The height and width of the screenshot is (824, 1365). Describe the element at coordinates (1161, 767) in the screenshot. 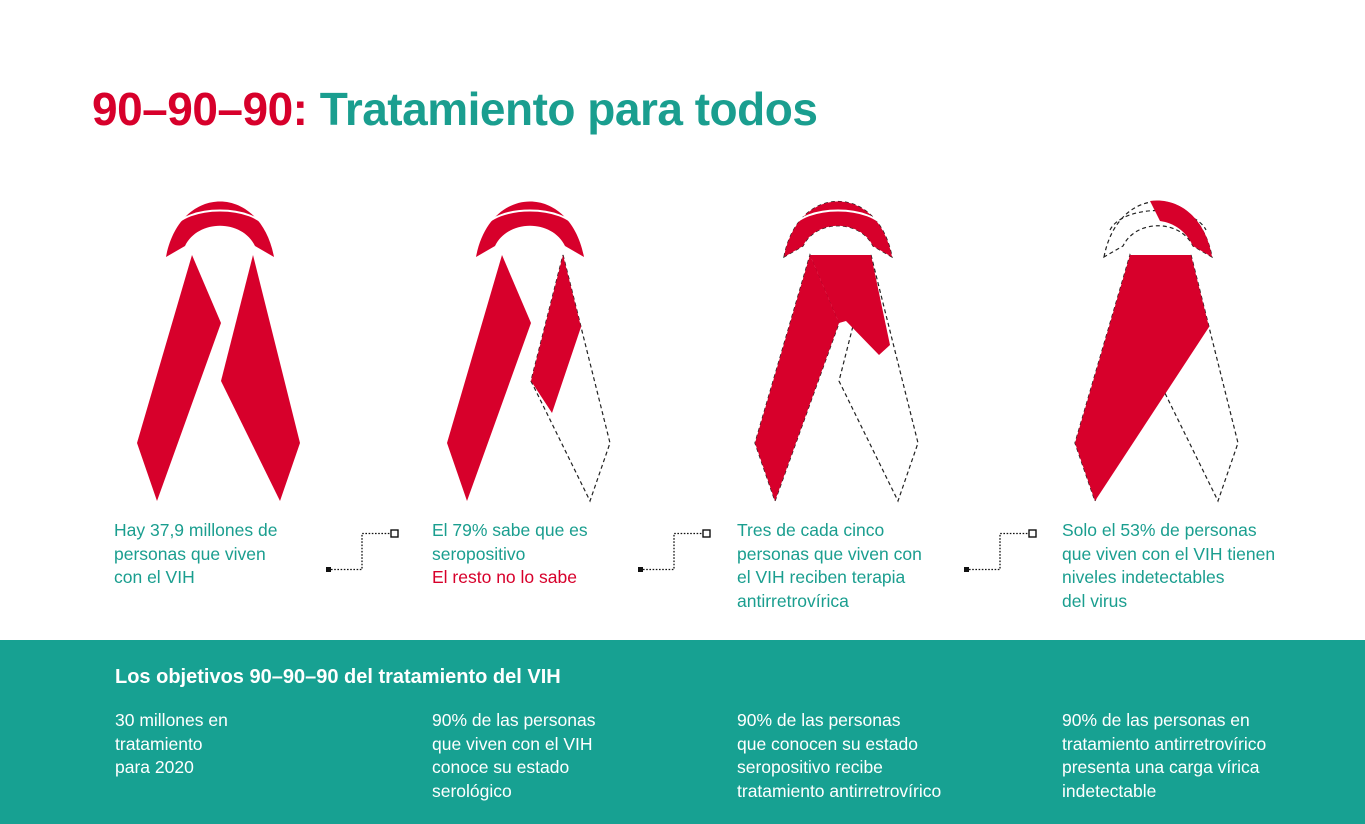

I see `goal-4-line: presenta una carga vírica` at that location.